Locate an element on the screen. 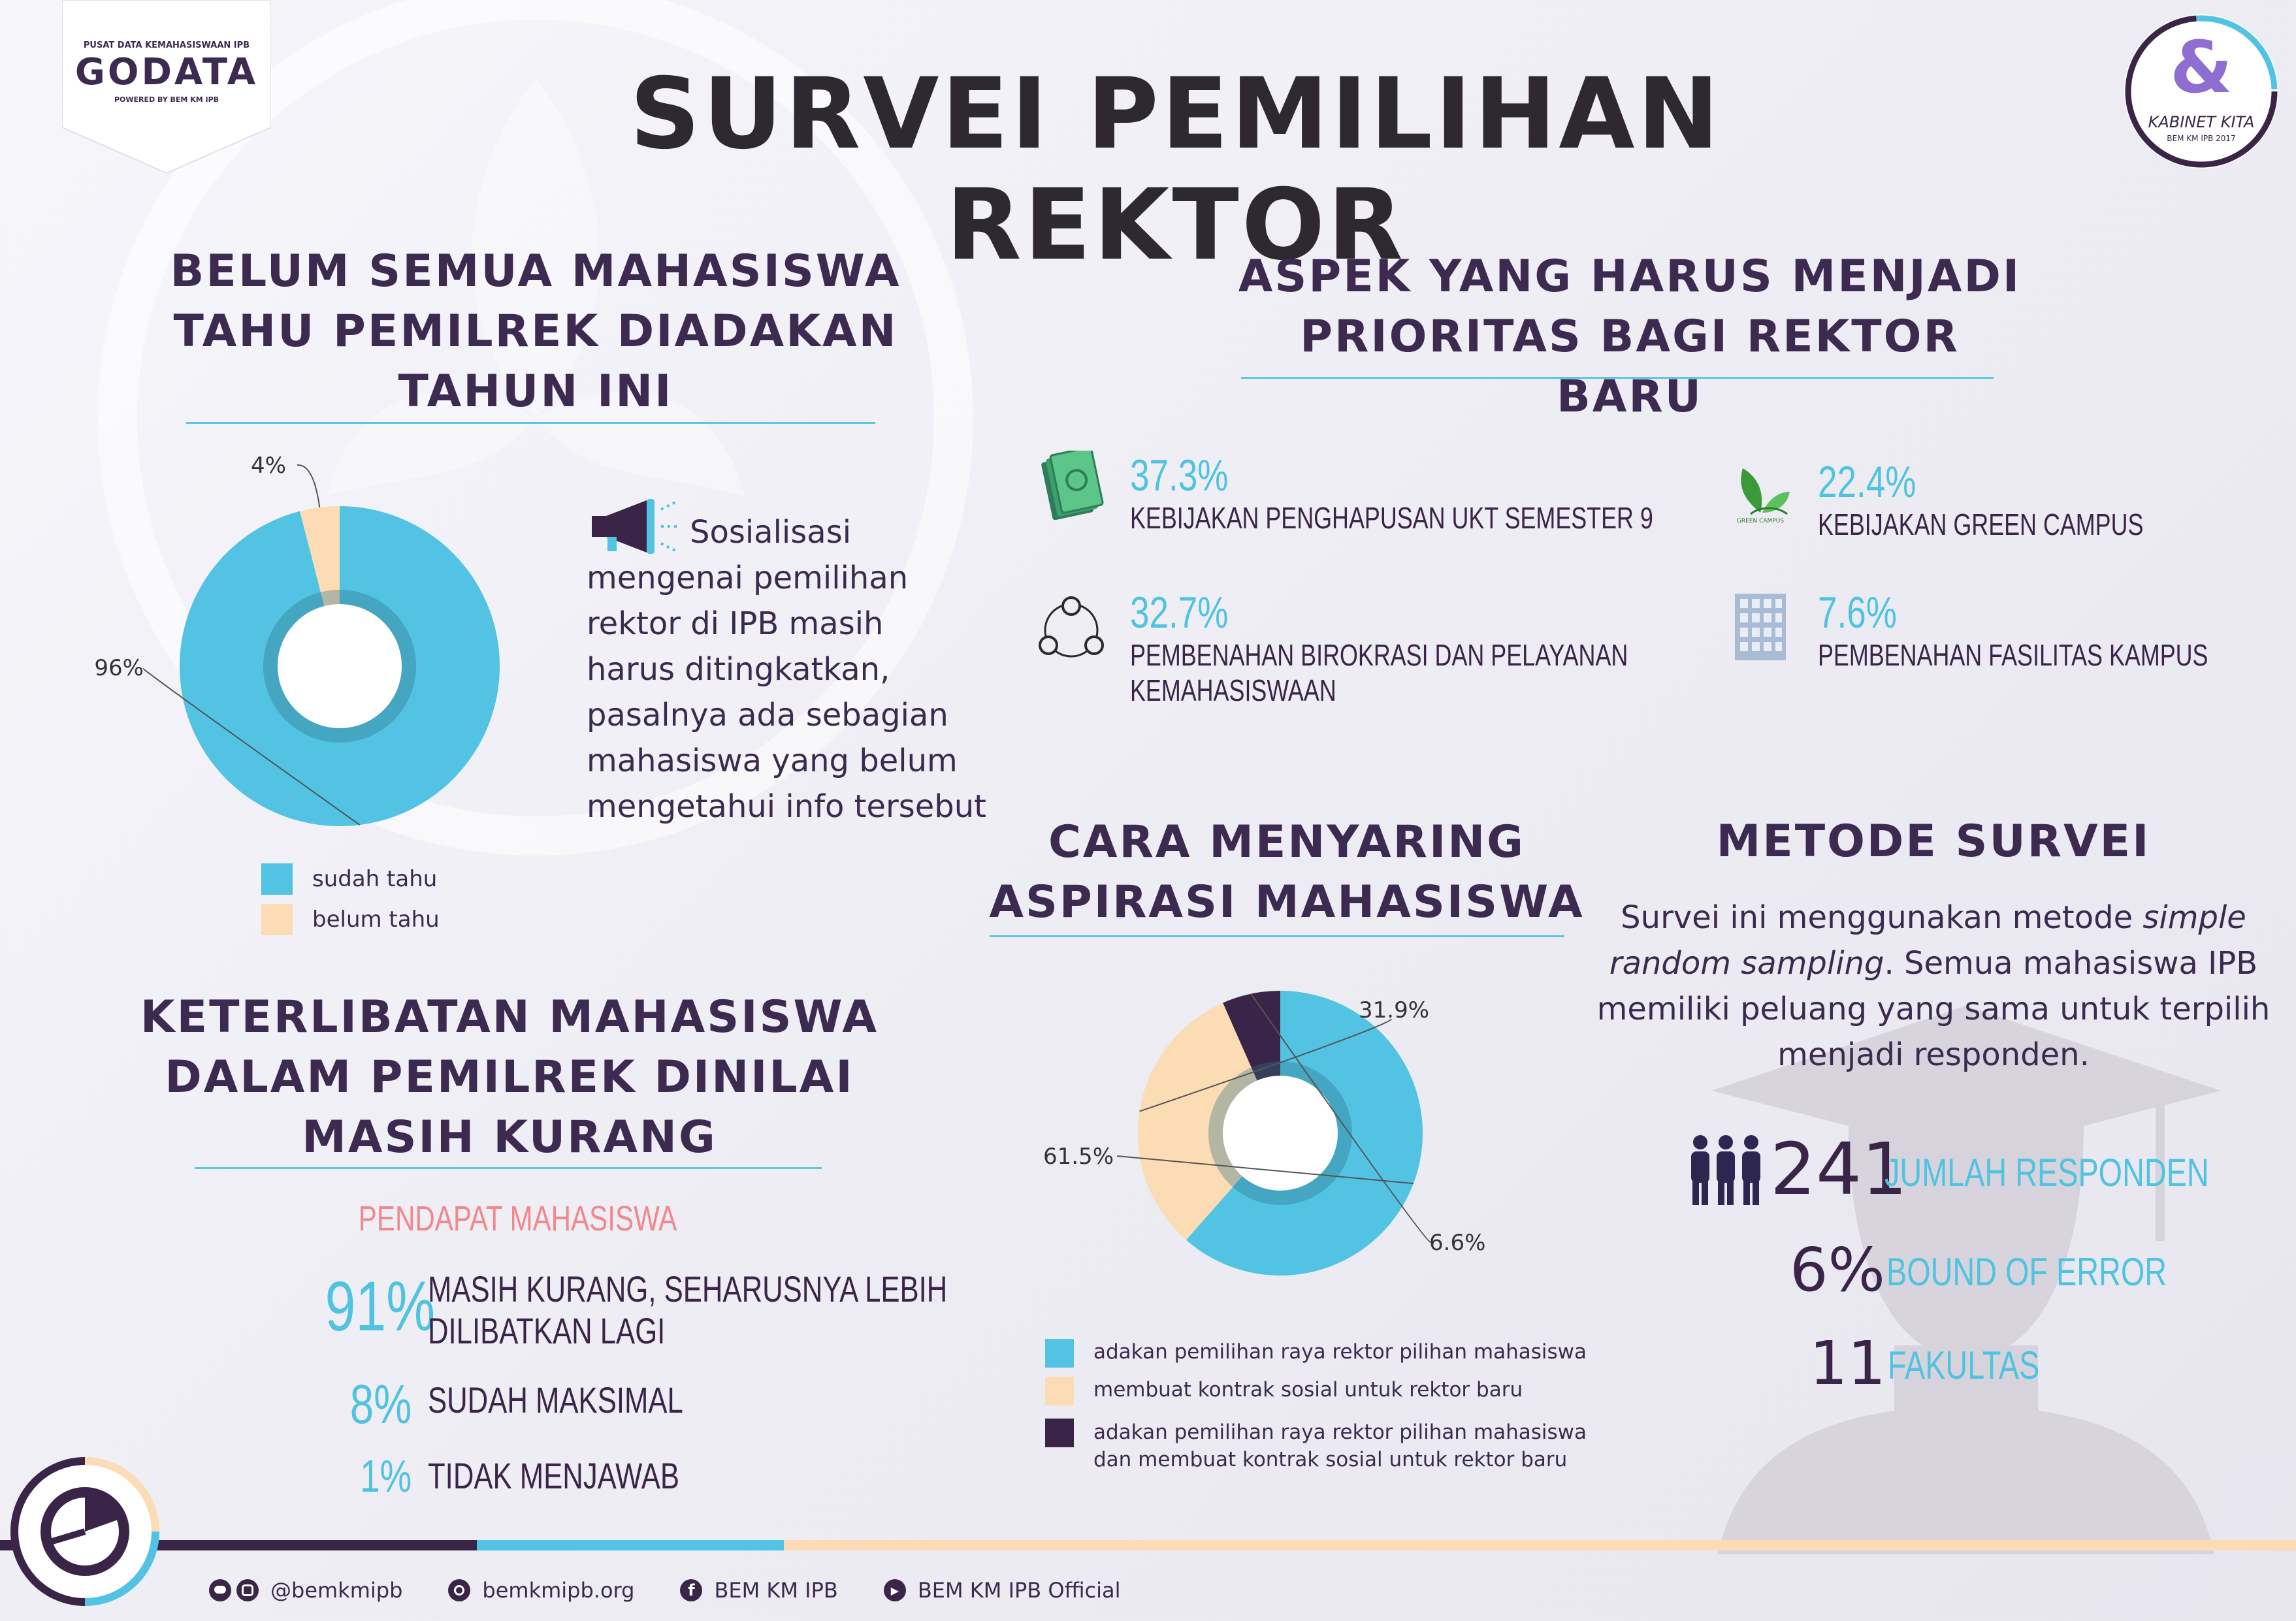 This screenshot has width=2296, height=1621. legend-item-kontrak-sosial: membuat kontrak sosial untuk rektor baru is located at coordinates (1339, 1396).